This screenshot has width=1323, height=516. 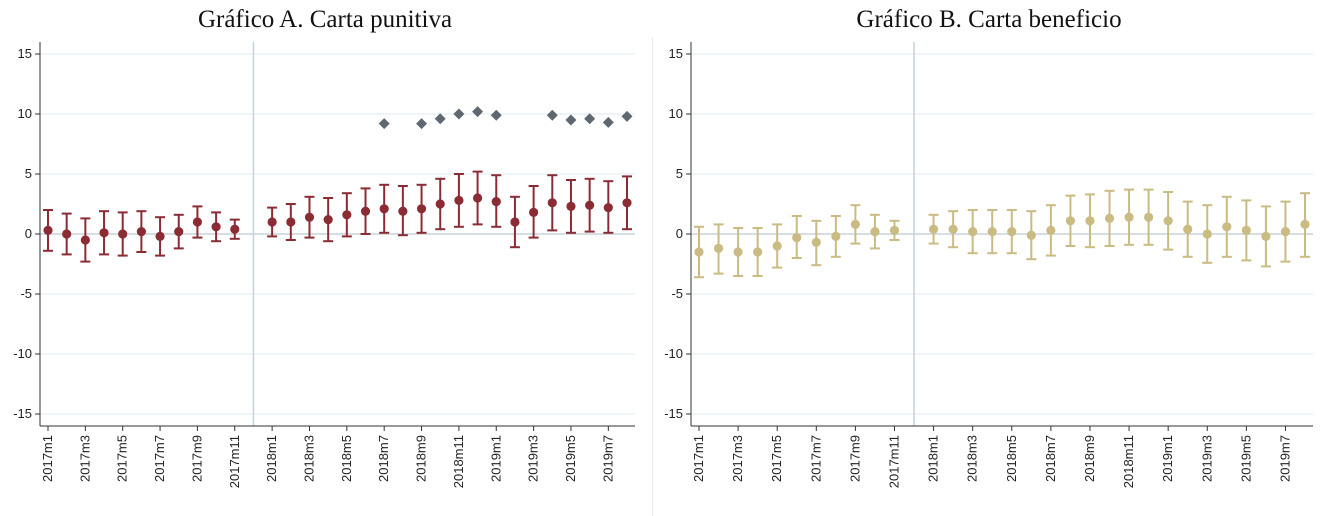 What do you see at coordinates (325, 19) in the screenshot?
I see `chart-title: Gráfico A. Carta punitiva` at bounding box center [325, 19].